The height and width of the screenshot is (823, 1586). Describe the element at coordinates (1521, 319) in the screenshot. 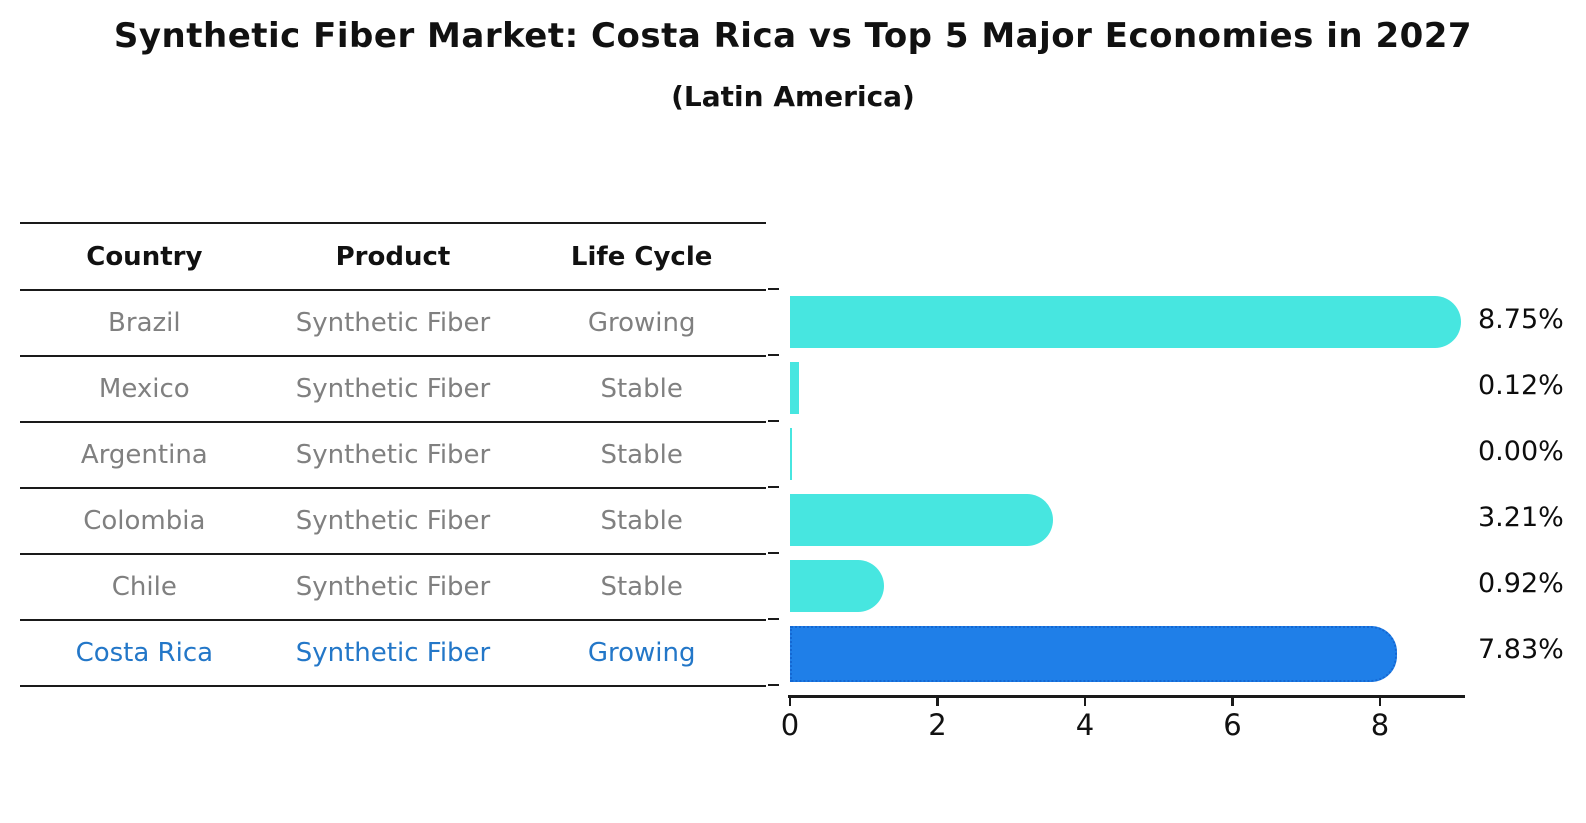

I see `bar-value-label: 8.75%` at that location.